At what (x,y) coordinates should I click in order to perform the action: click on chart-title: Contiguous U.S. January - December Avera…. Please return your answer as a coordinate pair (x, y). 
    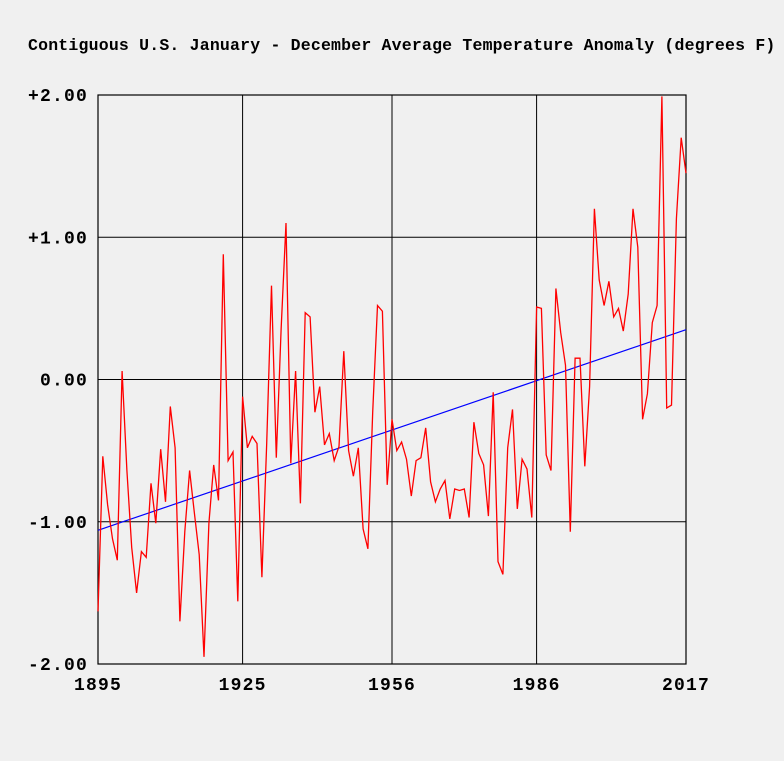
    Looking at the image, I should click on (402, 45).